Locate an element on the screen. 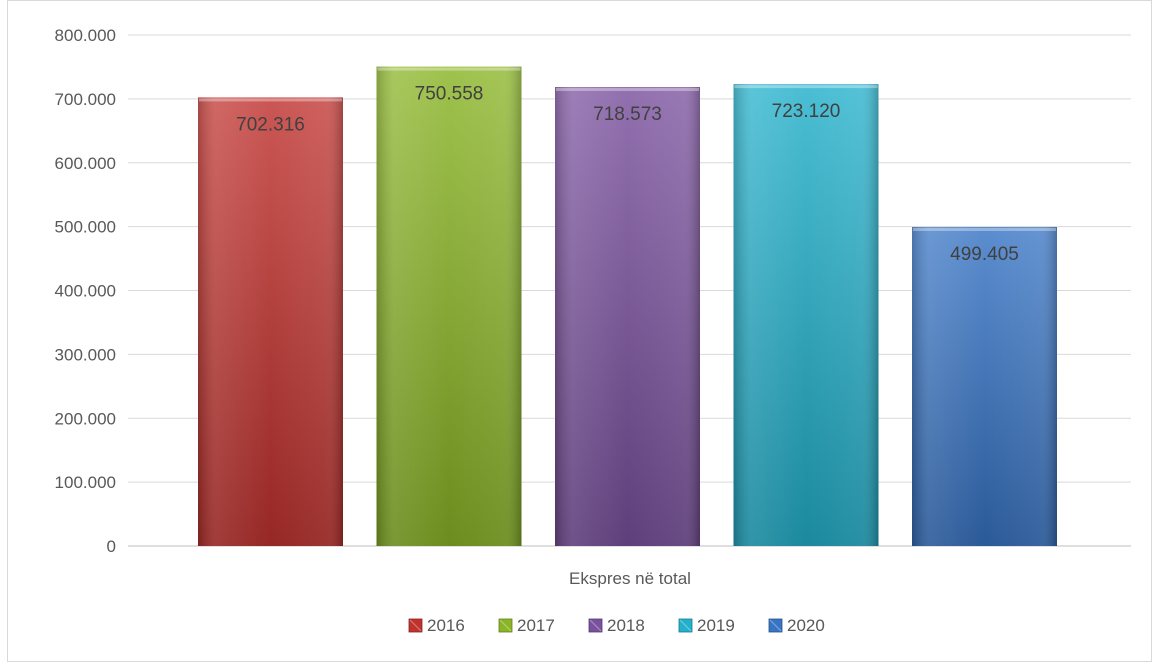  bar-2017 is located at coordinates (449, 306).